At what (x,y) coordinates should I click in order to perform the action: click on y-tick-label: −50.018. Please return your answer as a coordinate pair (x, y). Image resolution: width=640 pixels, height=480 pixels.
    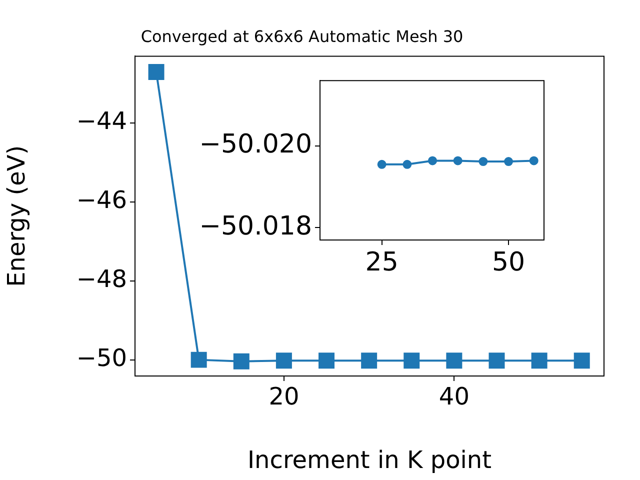
    Looking at the image, I should click on (255, 226).